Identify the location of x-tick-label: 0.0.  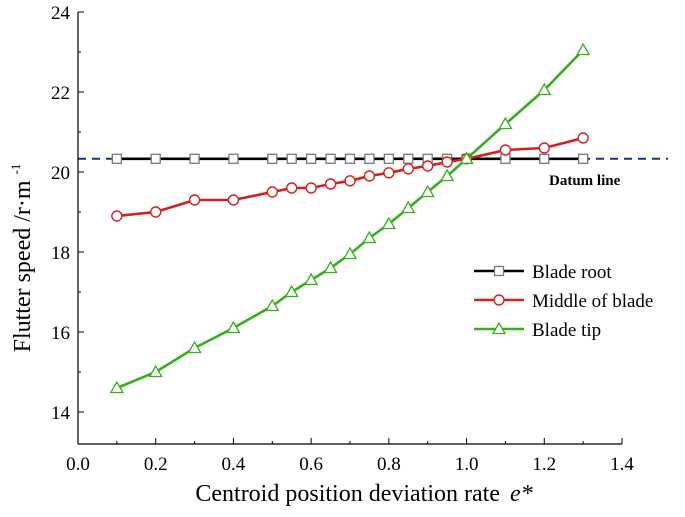
(78, 464).